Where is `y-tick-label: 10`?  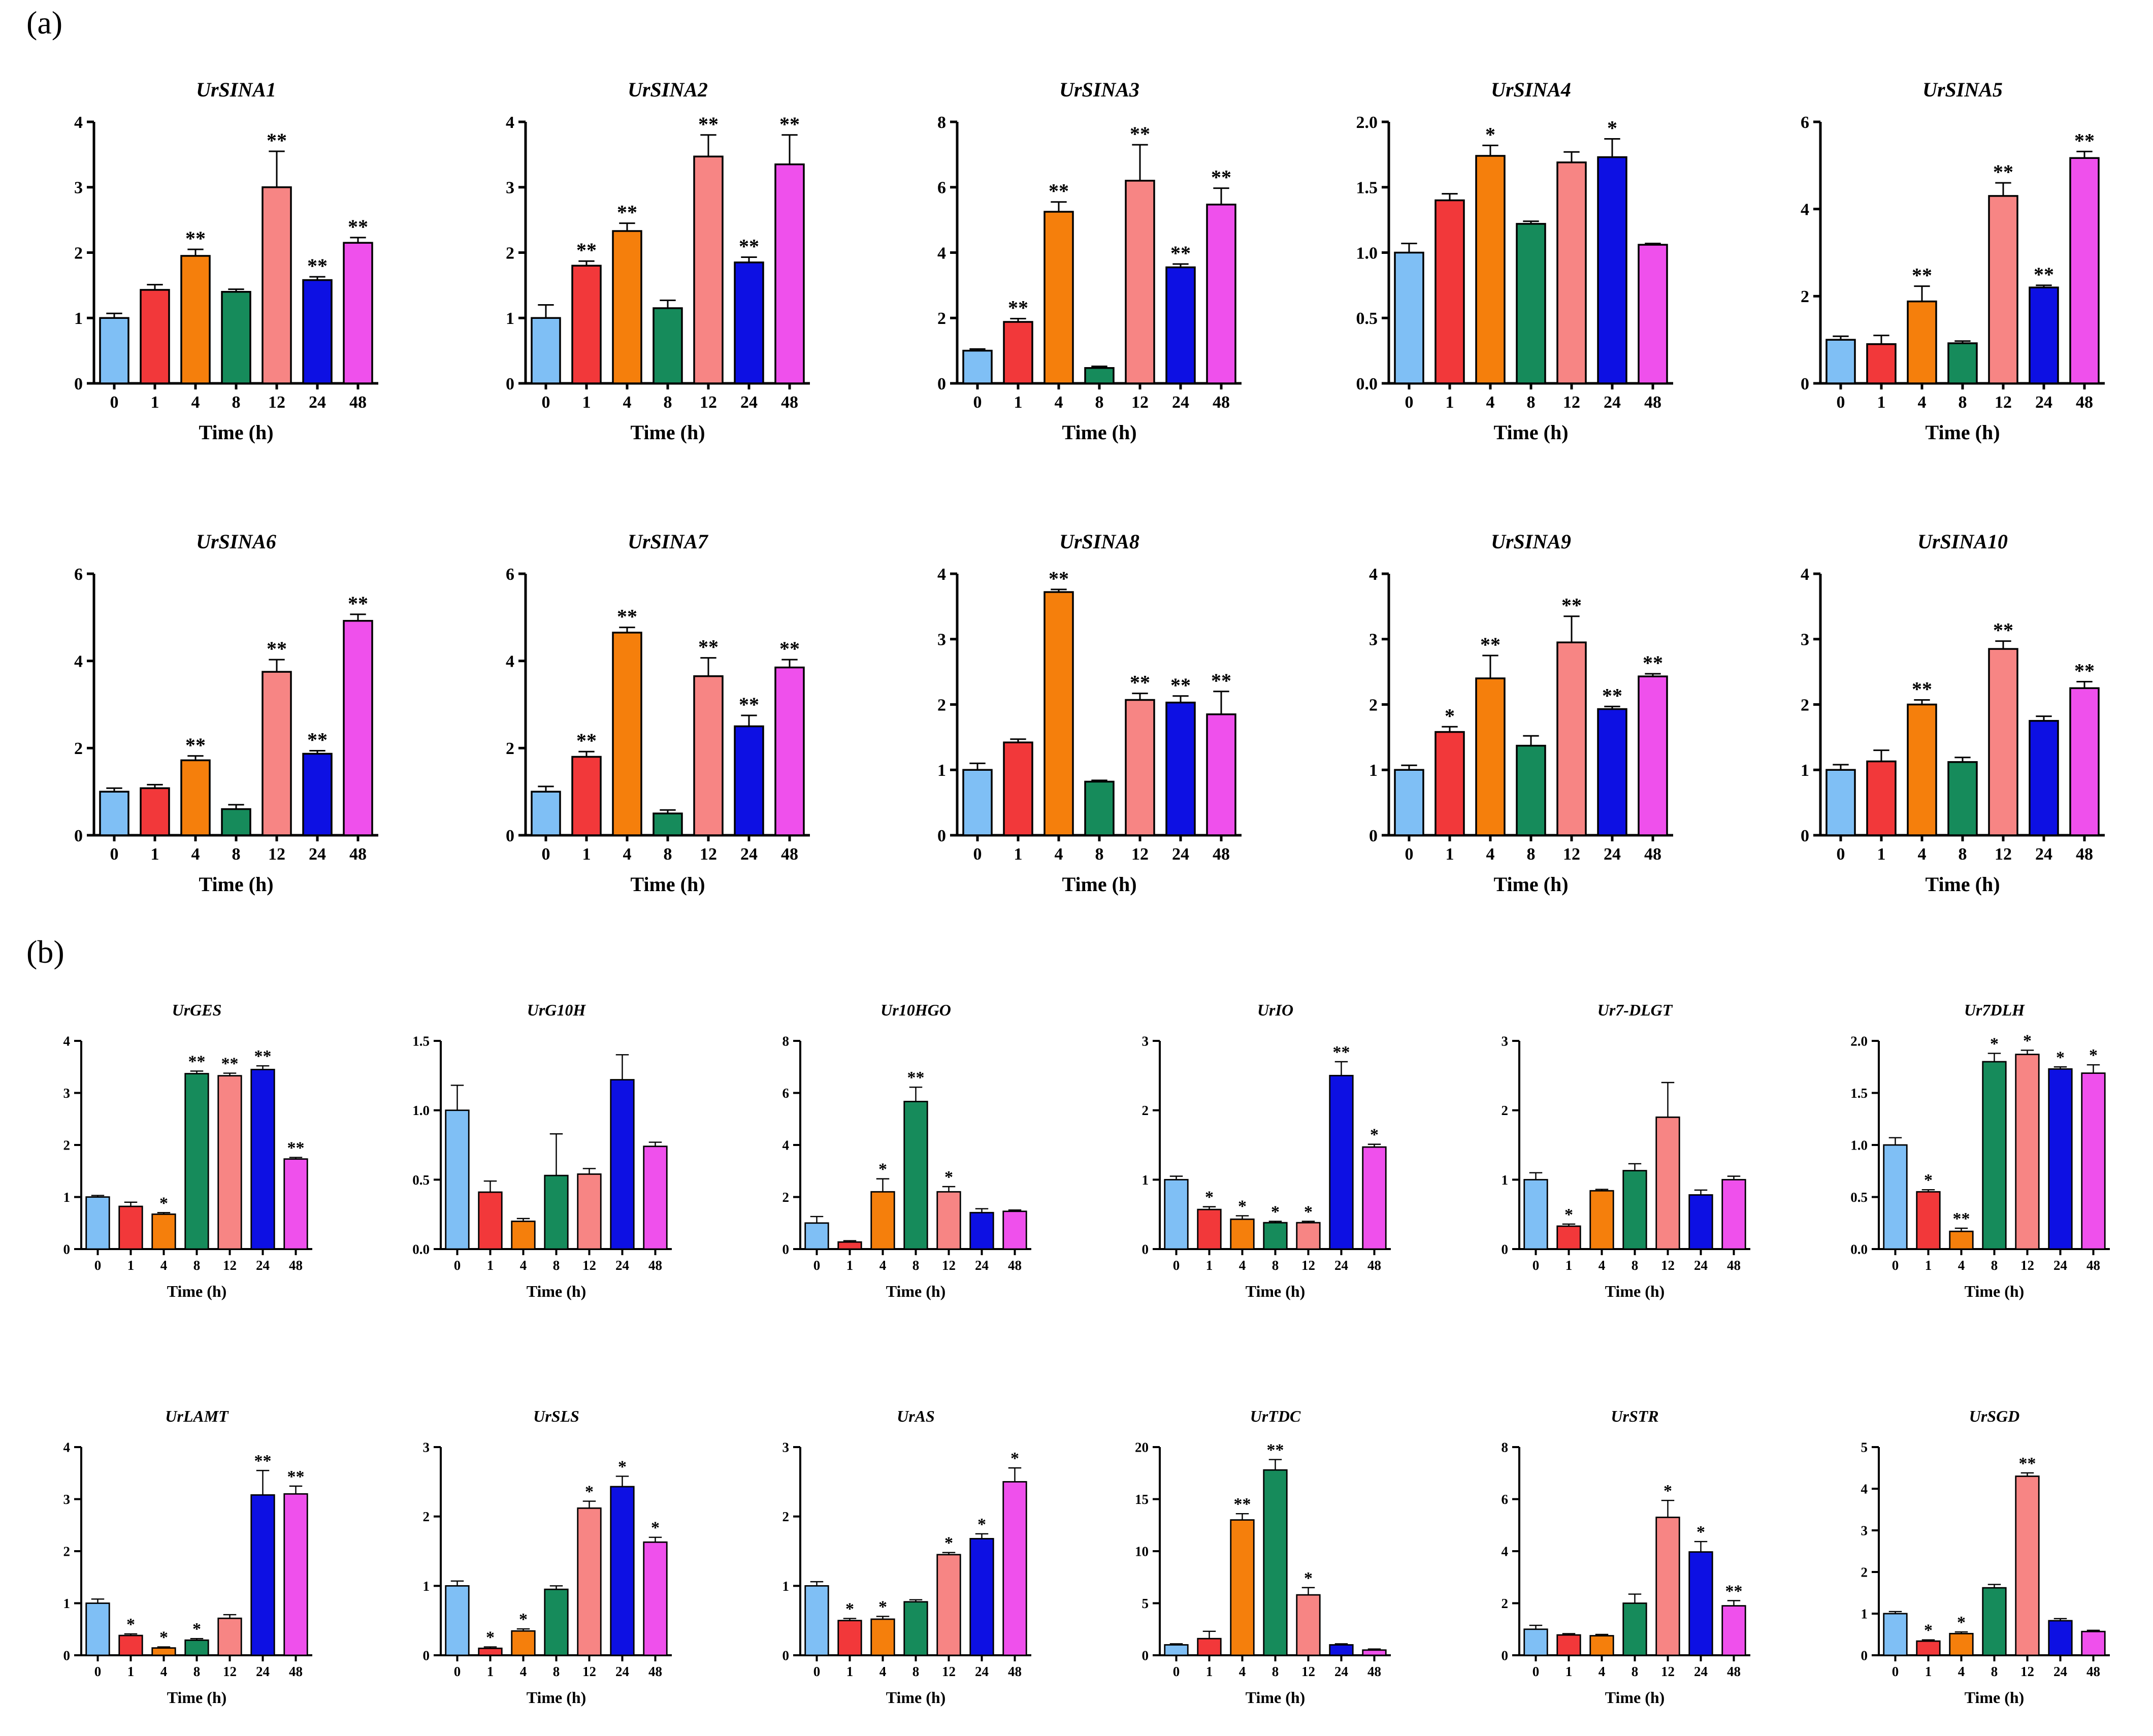
y-tick-label: 10 is located at coordinates (1142, 1551).